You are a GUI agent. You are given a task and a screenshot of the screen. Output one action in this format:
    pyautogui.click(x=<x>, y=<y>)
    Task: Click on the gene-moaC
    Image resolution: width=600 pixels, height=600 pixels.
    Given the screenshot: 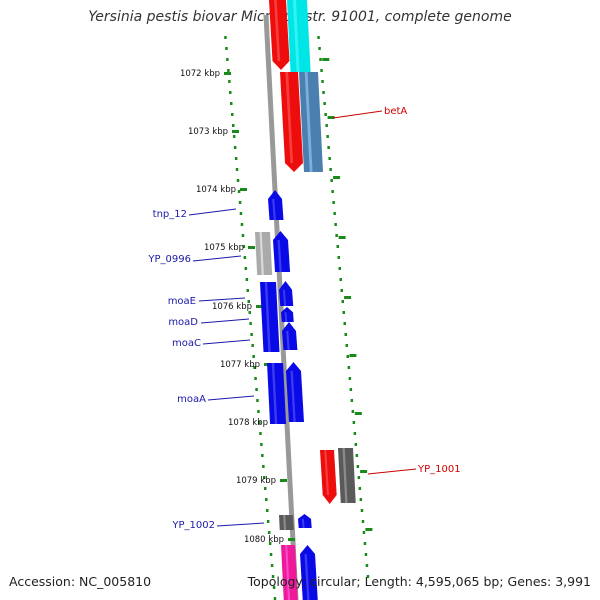 What is the action you would take?
    pyautogui.click(x=290, y=336)
    